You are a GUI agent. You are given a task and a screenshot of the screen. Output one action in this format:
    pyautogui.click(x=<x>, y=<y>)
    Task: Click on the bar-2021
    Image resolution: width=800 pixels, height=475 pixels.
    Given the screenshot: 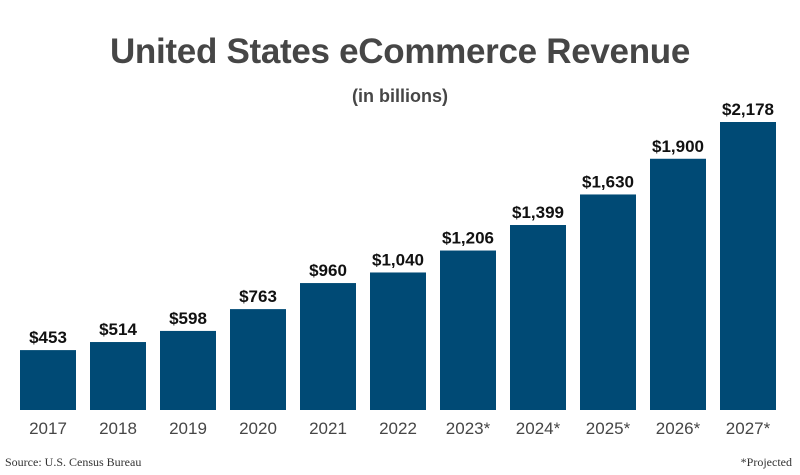 What is the action you would take?
    pyautogui.click(x=328, y=346)
    